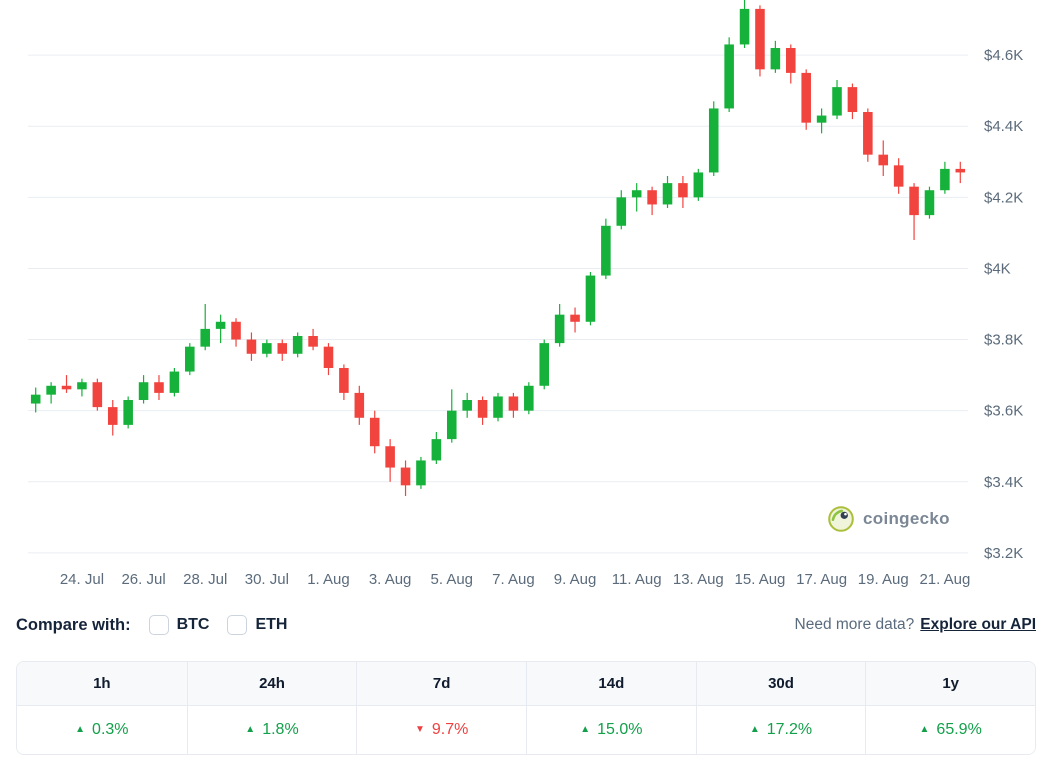  What do you see at coordinates (915, 625) in the screenshot?
I see `api-promo: Need more data? Explore our API` at bounding box center [915, 625].